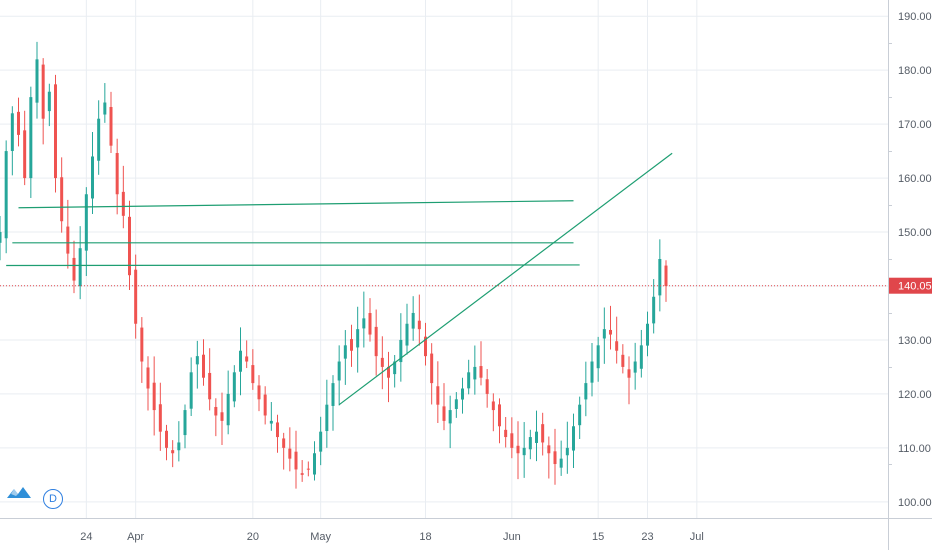  What do you see at coordinates (915, 503) in the screenshot?
I see `y-tick-label: 100.00` at bounding box center [915, 503].